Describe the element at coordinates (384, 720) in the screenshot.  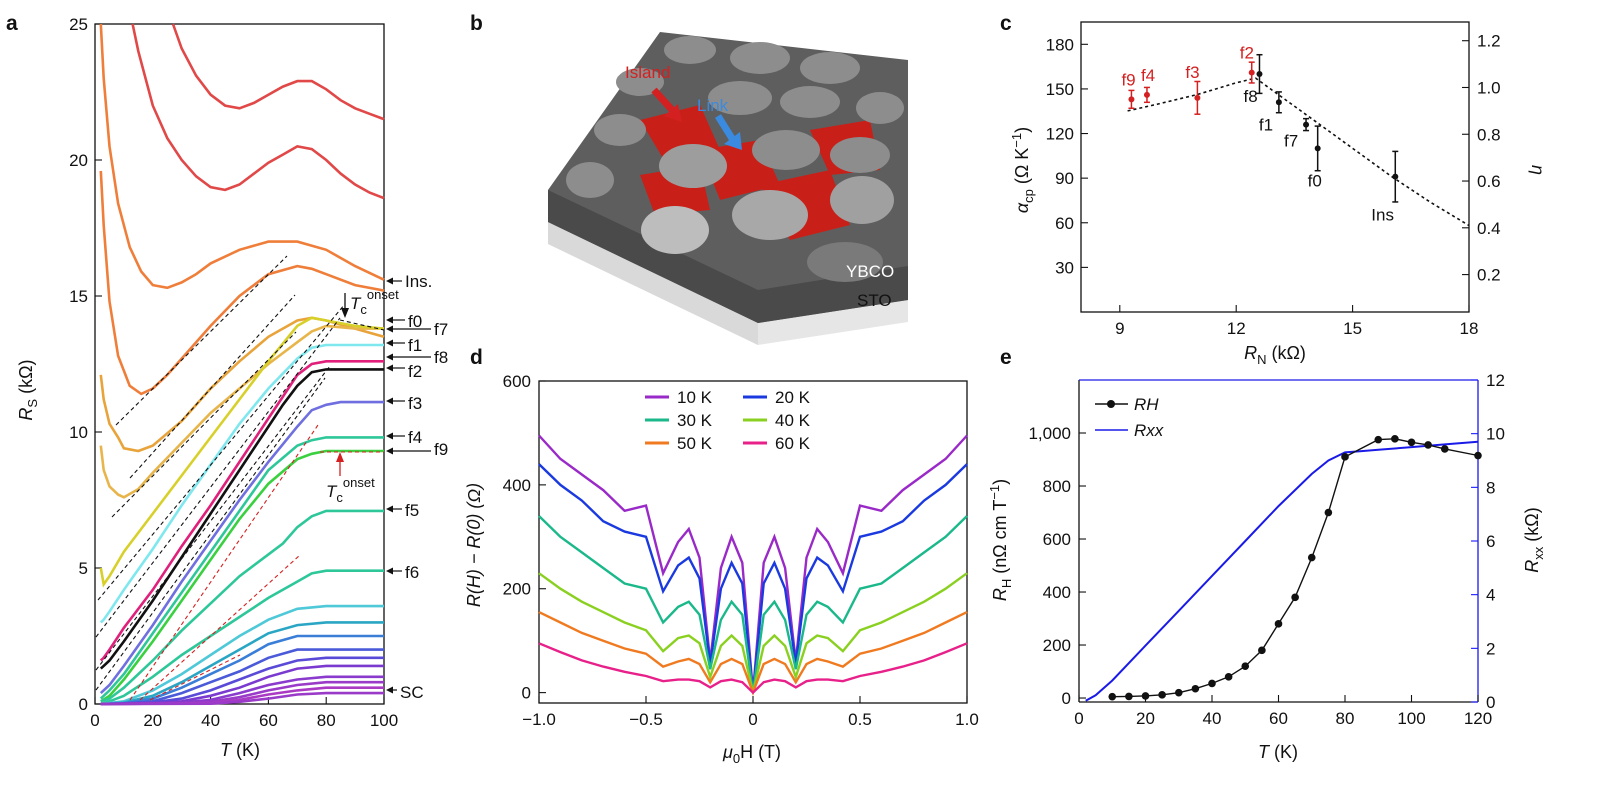
I see `x-tick-label: 100` at that location.